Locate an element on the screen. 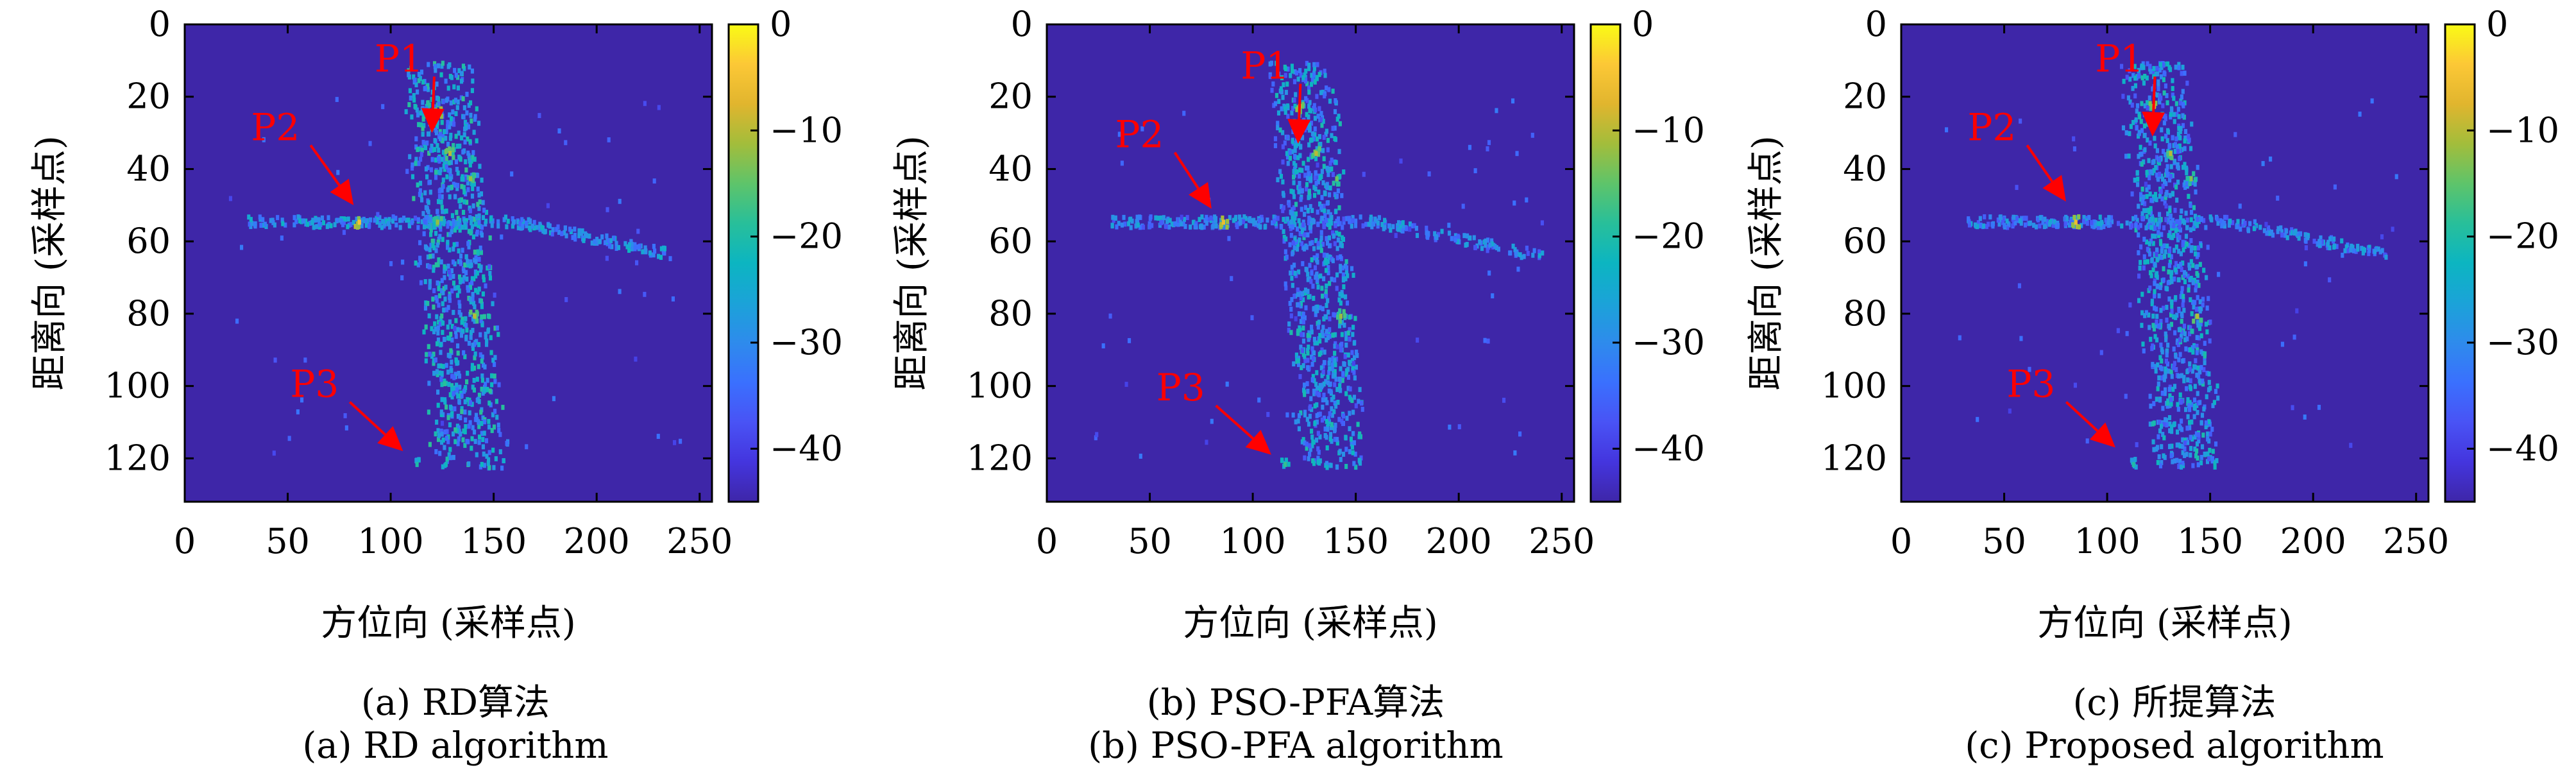 The width and height of the screenshot is (2576, 777). caption-a-en: (a) RD algorithm is located at coordinates (455, 746).